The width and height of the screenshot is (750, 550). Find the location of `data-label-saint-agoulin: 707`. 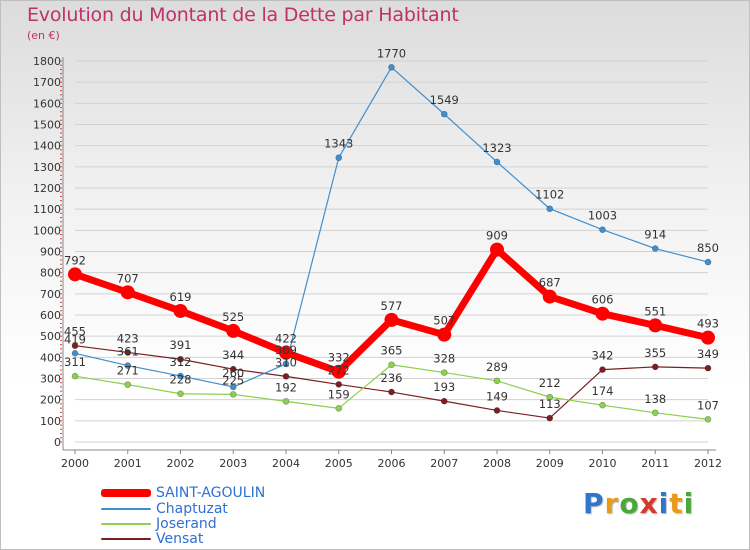

data-label-saint-agoulin: 707 is located at coordinates (128, 278).